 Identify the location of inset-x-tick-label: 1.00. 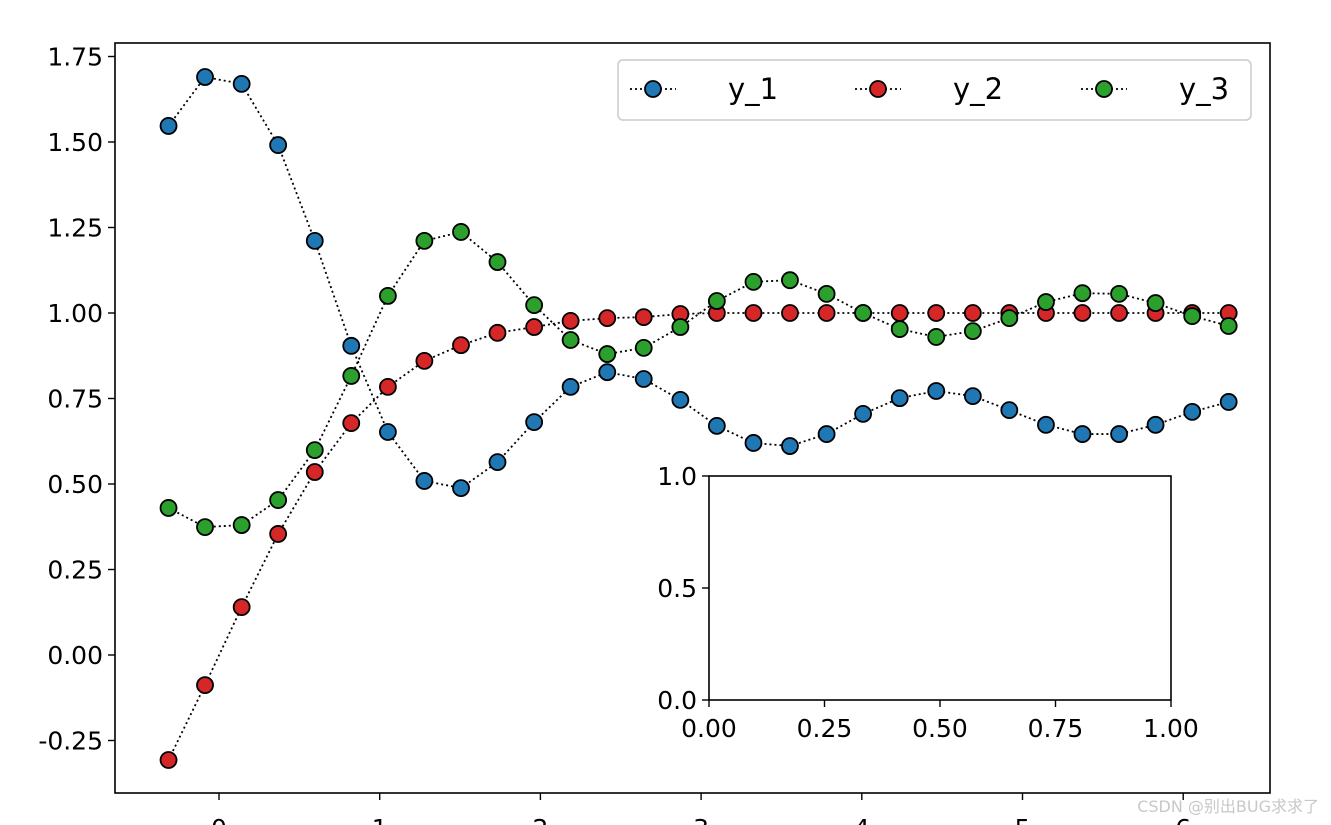
(1171, 728).